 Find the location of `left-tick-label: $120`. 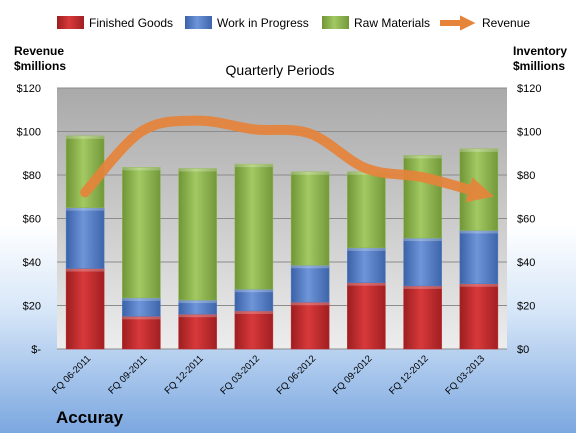

left-tick-label: $120 is located at coordinates (29, 89).